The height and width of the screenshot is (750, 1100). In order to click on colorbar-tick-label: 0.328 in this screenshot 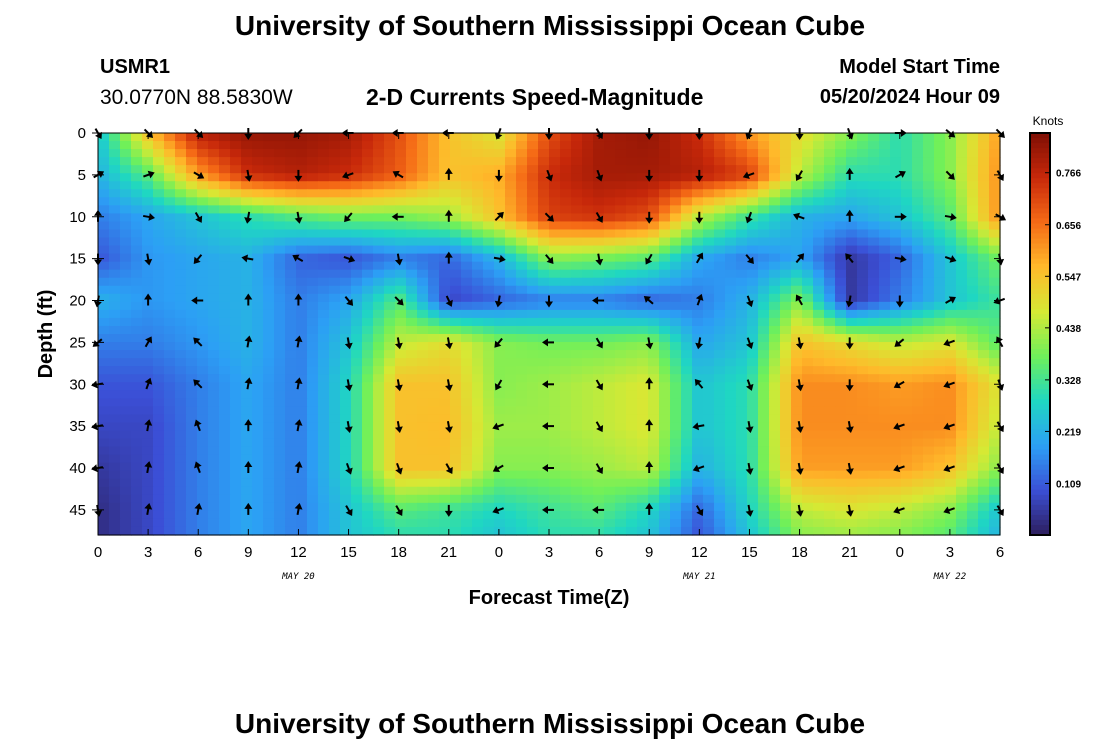, I will do `click(1068, 381)`.